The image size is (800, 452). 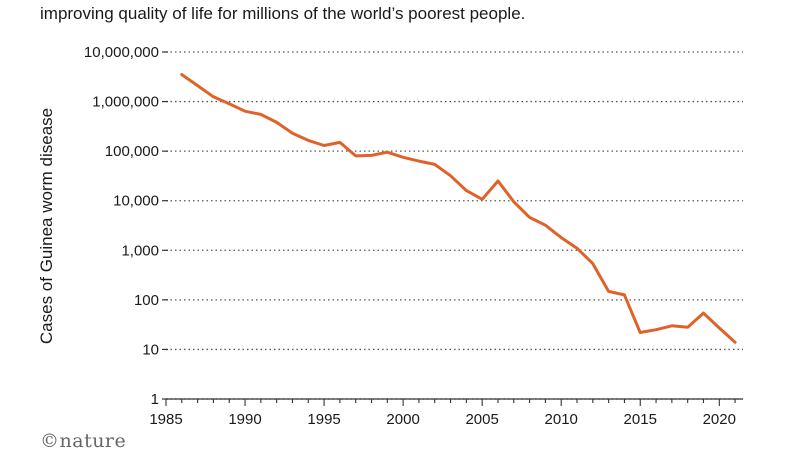 I want to click on y-tick-label: 1, so click(x=155, y=399).